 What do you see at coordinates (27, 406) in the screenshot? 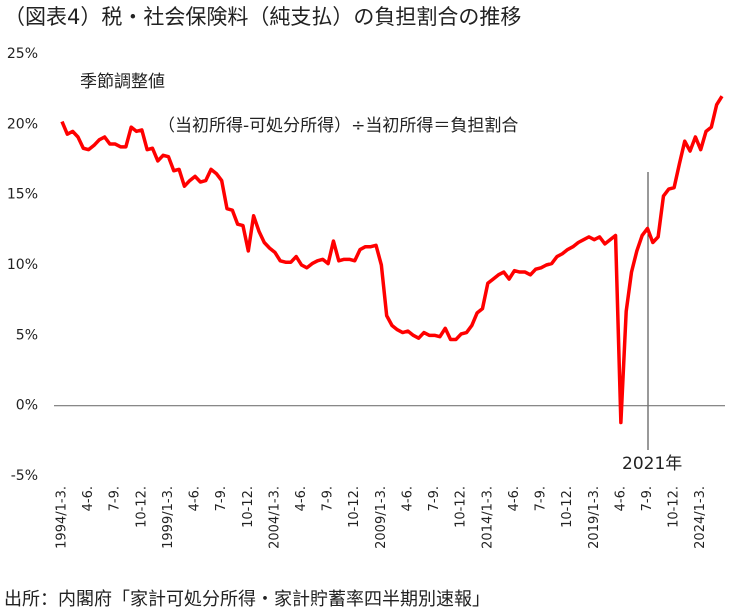
I see `y-tick-label: 0%` at bounding box center [27, 406].